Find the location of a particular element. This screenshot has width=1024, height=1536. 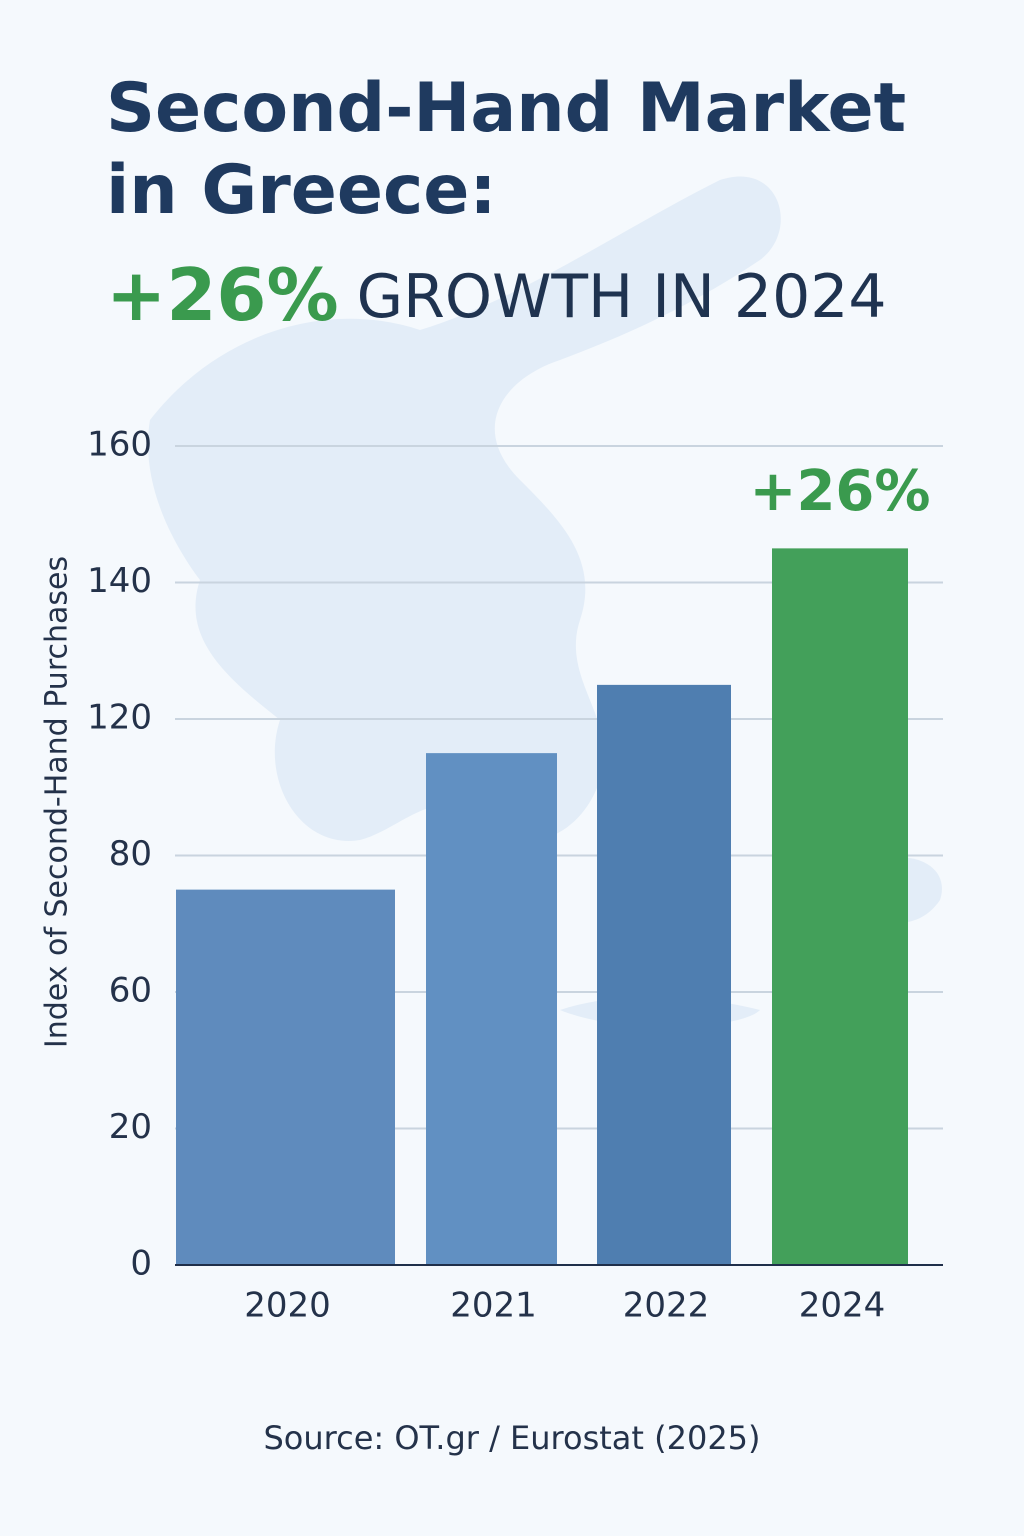

title: Second-Hand Market in Greece: is located at coordinates (506, 149).